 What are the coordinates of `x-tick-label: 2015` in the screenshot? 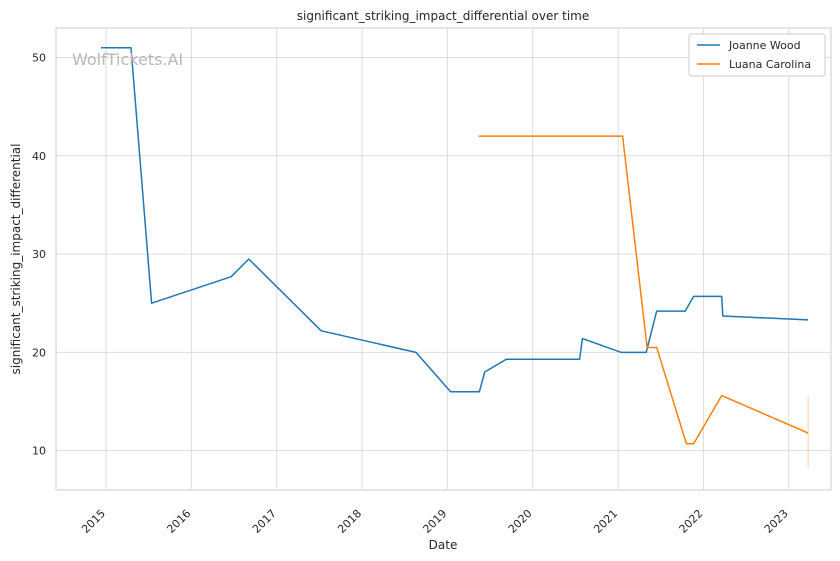 It's located at (93, 521).